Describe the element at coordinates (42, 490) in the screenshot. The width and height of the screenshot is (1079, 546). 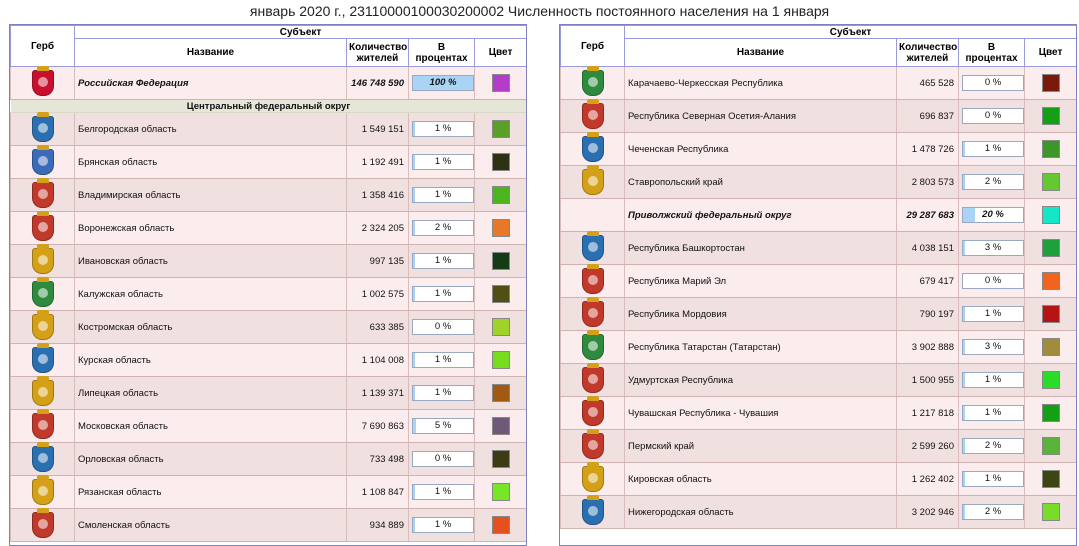
I see `coat-ryazan-icon` at that location.